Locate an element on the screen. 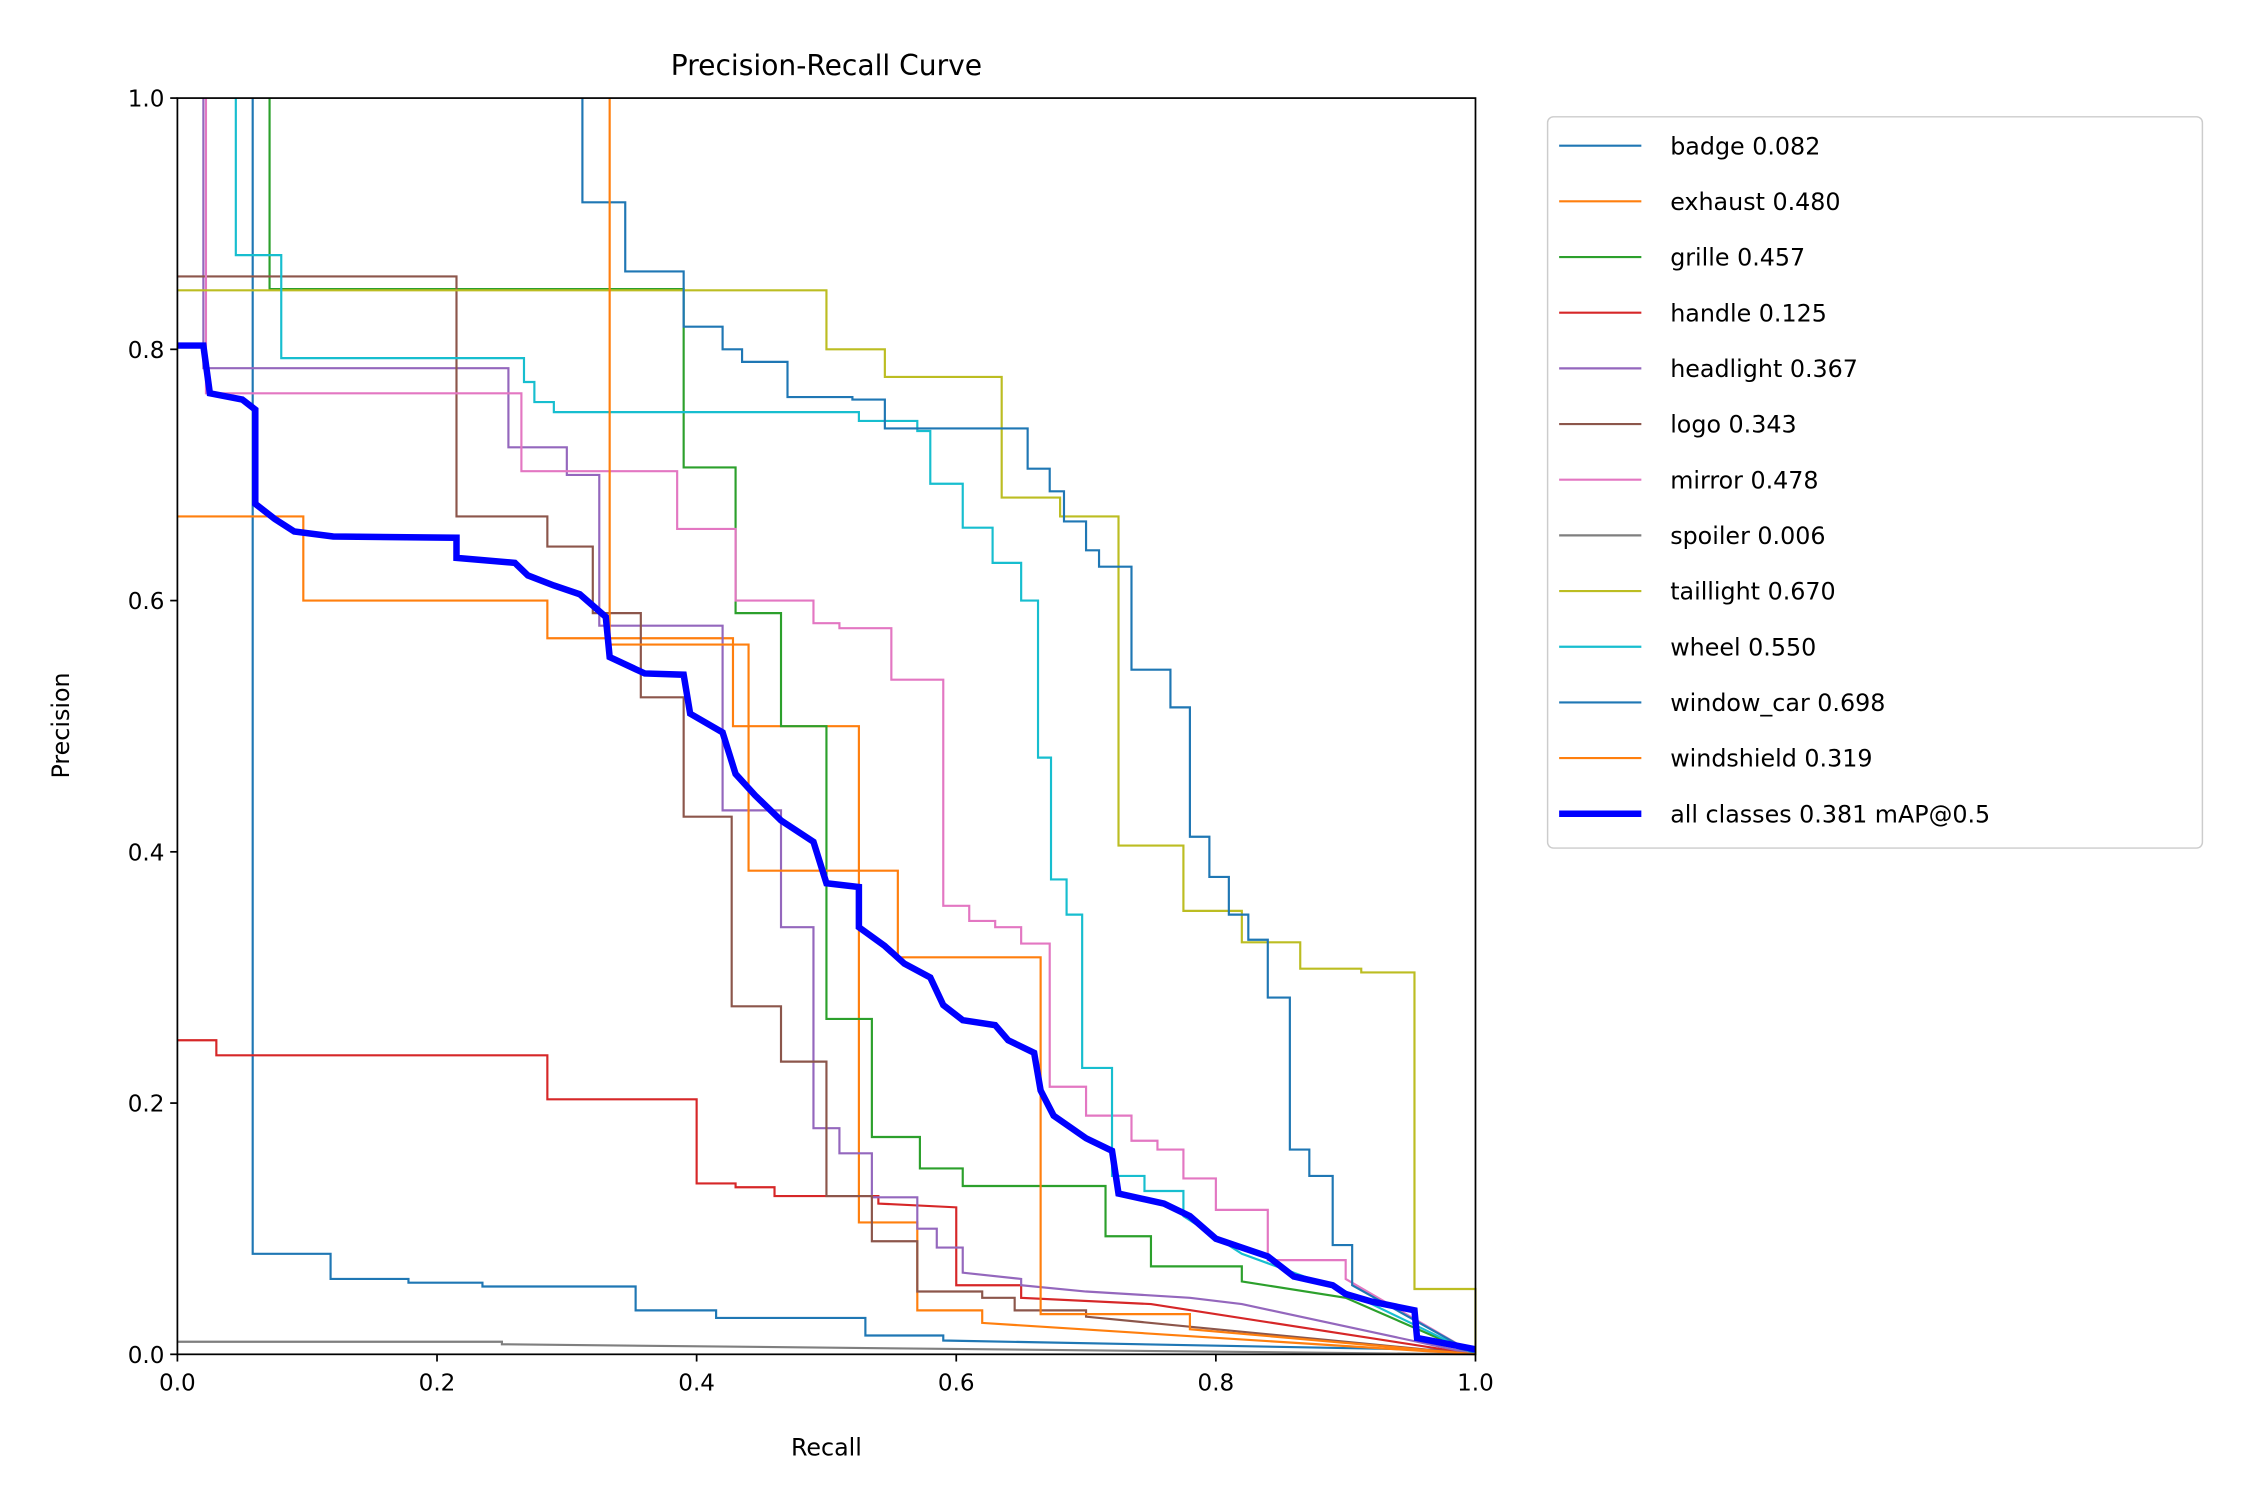 The height and width of the screenshot is (1500, 2250). legend-label: exhaust 0.480 is located at coordinates (1755, 202).